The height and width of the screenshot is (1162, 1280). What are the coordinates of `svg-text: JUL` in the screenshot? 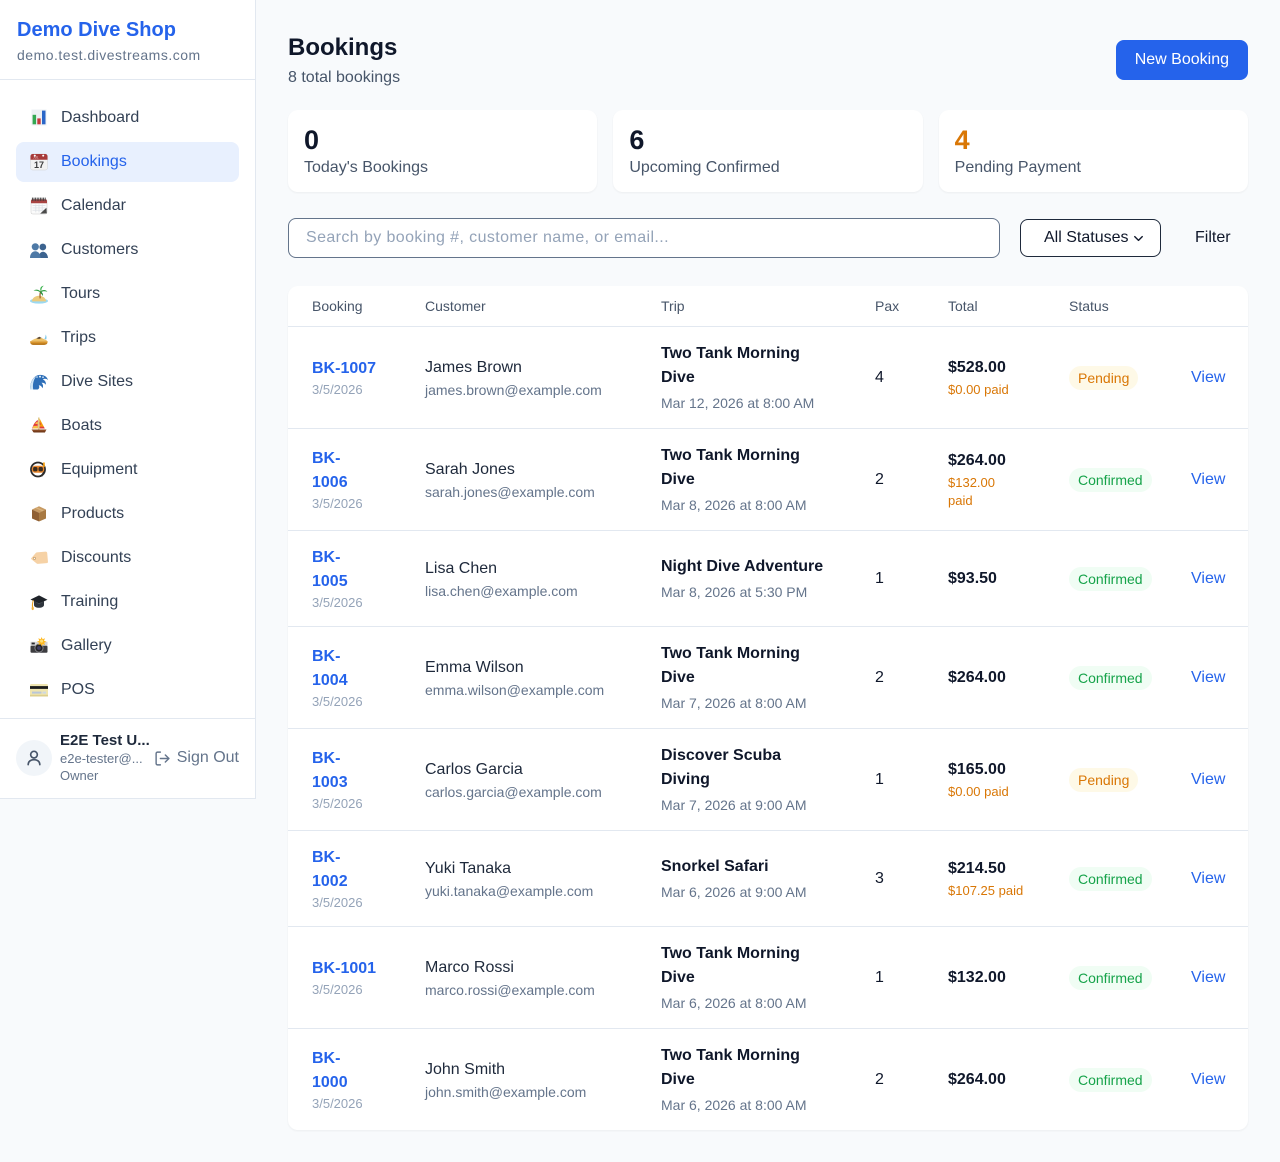 It's located at (36, 158).